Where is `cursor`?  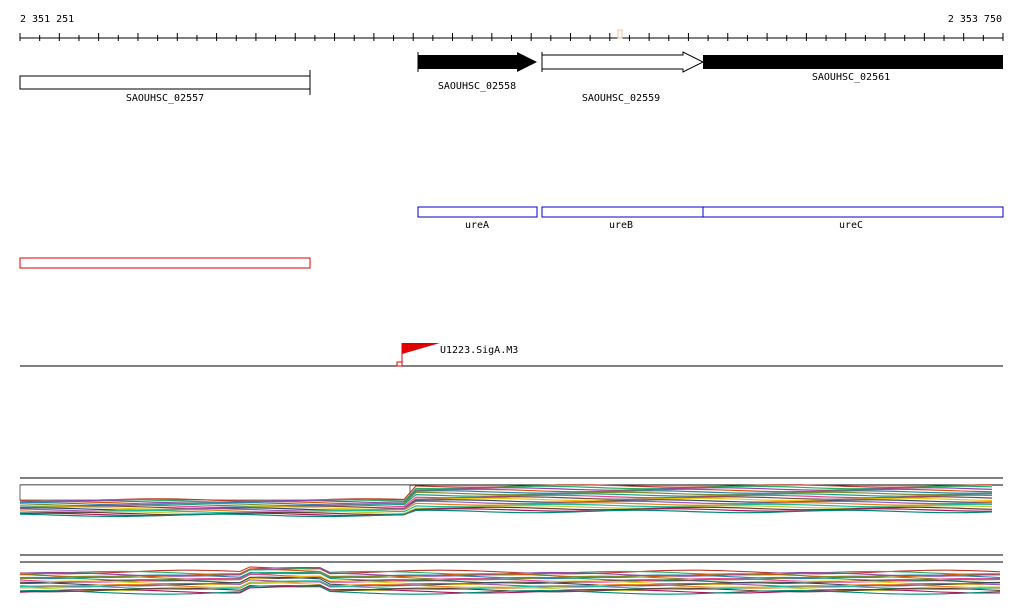
cursor is located at coordinates (620, 34).